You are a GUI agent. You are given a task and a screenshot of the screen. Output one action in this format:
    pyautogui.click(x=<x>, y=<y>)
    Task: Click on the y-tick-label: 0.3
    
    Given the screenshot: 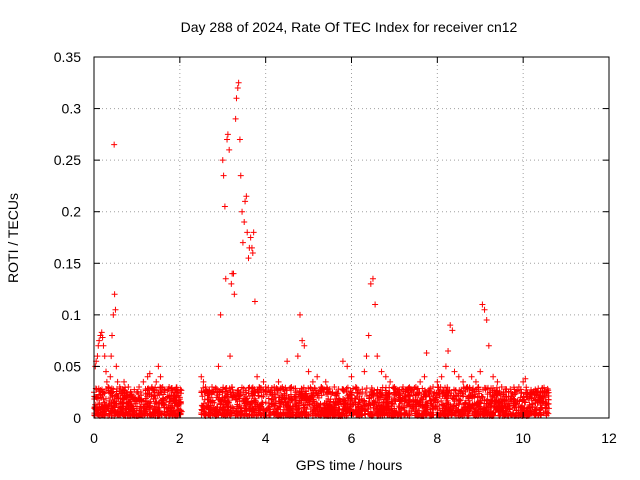 What is the action you would take?
    pyautogui.click(x=72, y=109)
    